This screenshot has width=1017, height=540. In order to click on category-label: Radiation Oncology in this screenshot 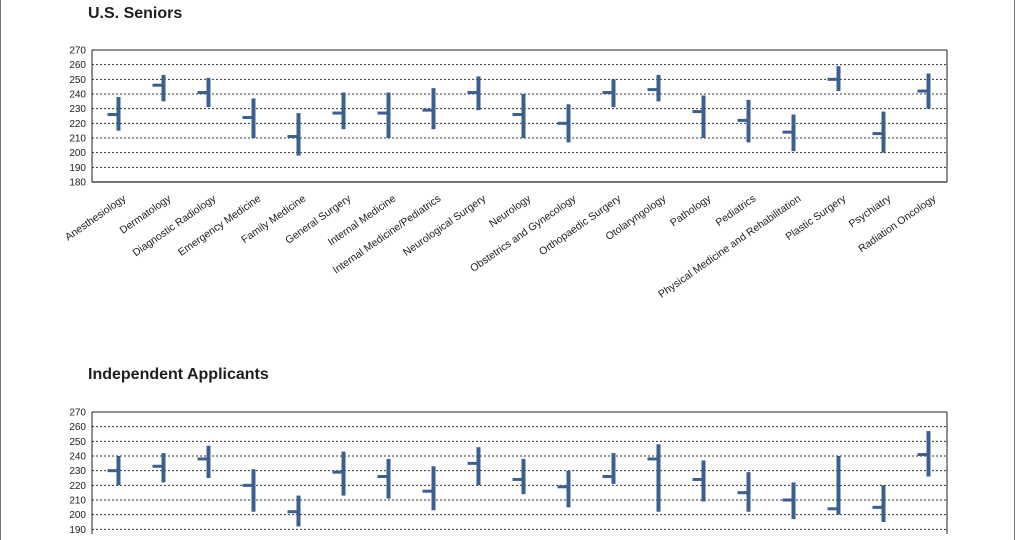, I will do `click(897, 223)`.